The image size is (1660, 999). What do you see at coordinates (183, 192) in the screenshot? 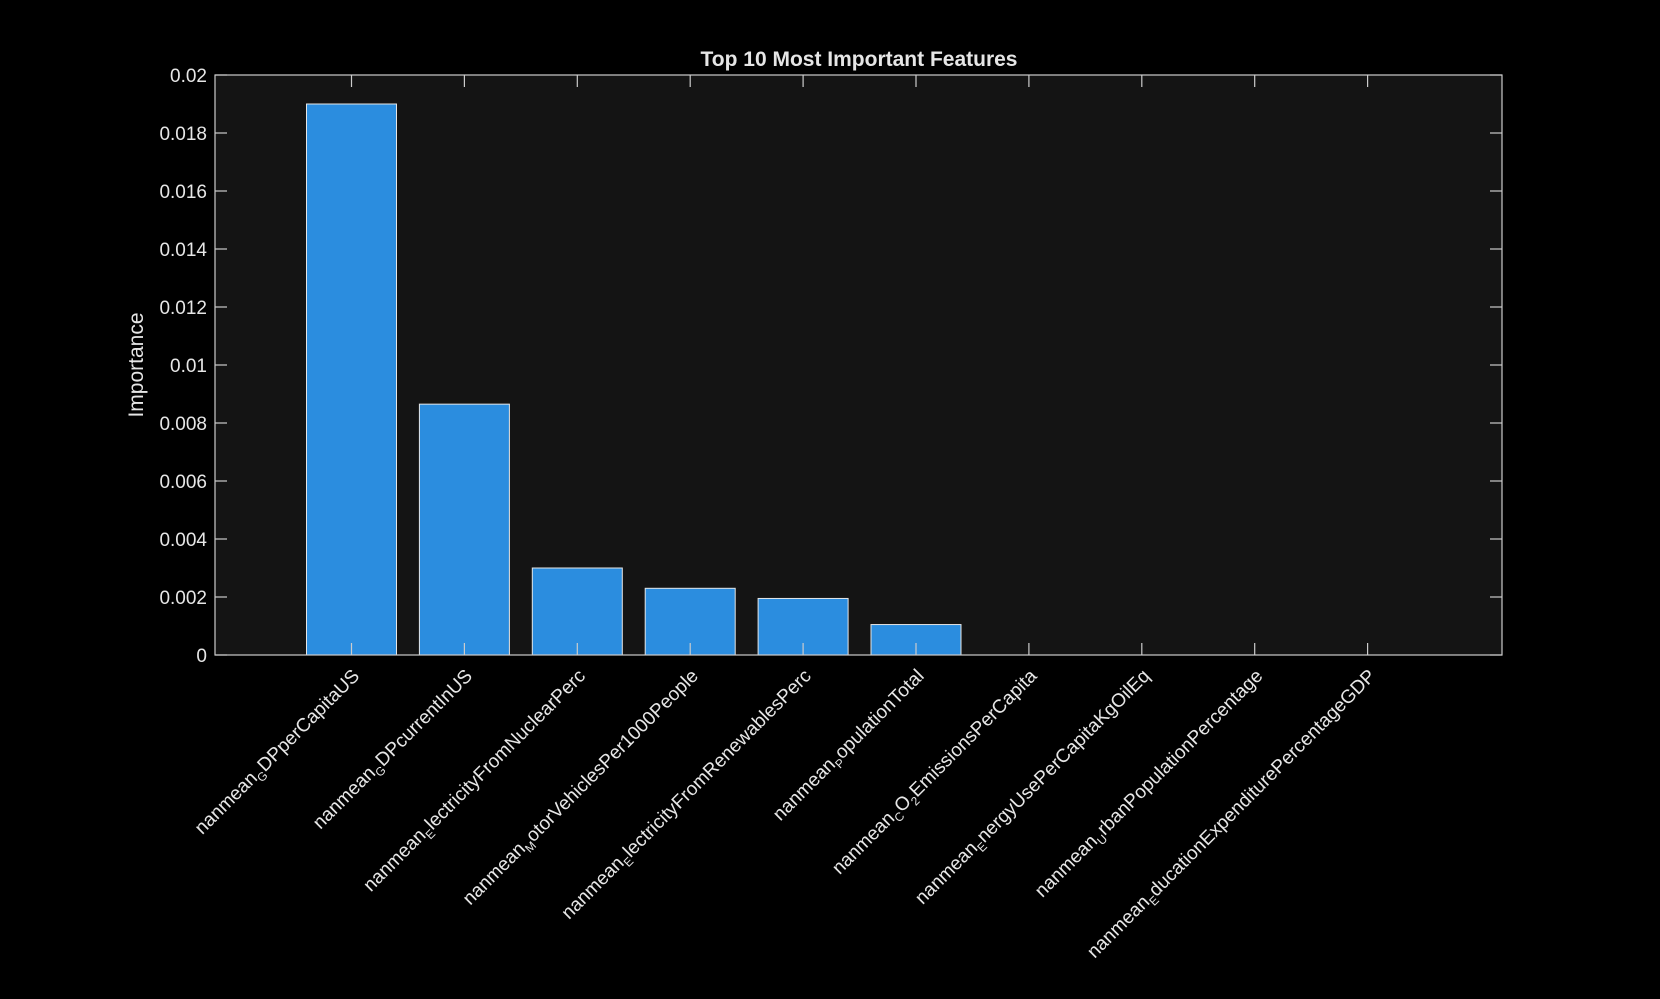
I see `y-tick-label: 0.016` at bounding box center [183, 192].